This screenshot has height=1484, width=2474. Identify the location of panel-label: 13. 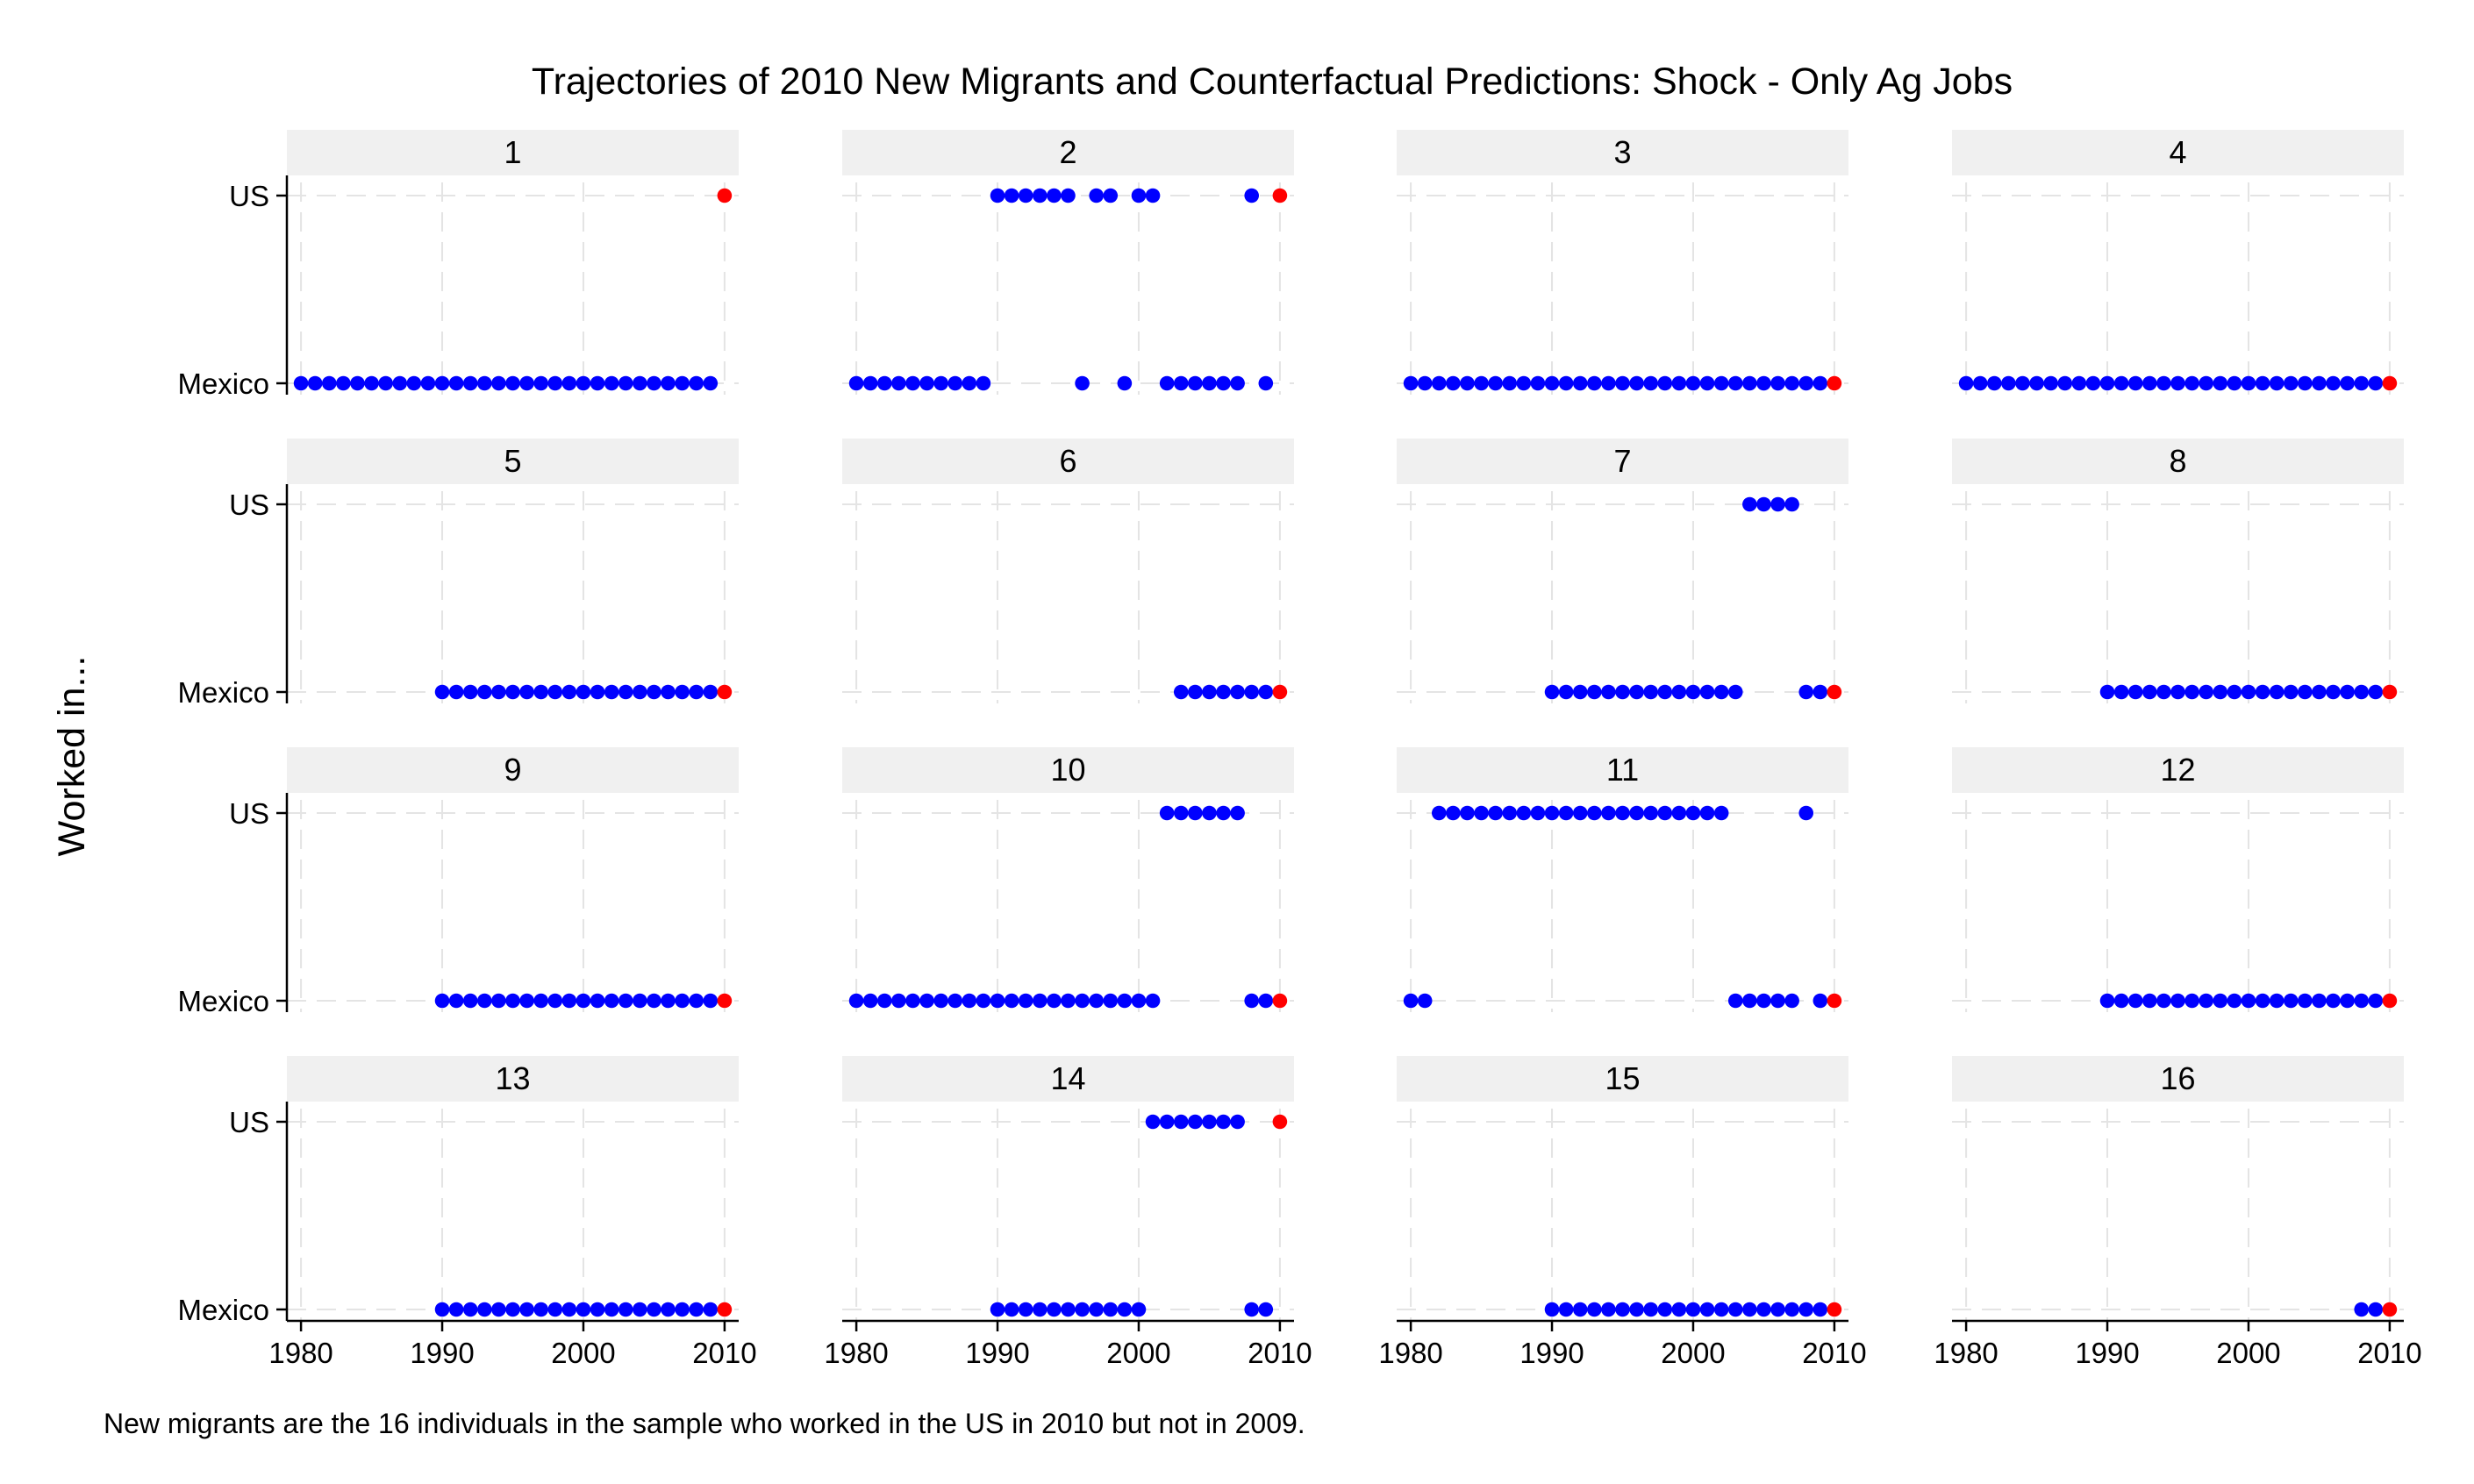
(512, 1078).